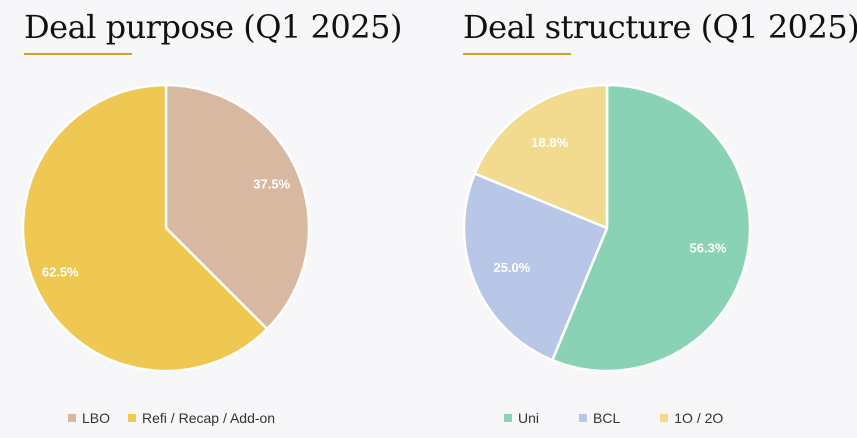 Image resolution: width=857 pixels, height=438 pixels. I want to click on legend-item-bcl: BCL, so click(599, 418).